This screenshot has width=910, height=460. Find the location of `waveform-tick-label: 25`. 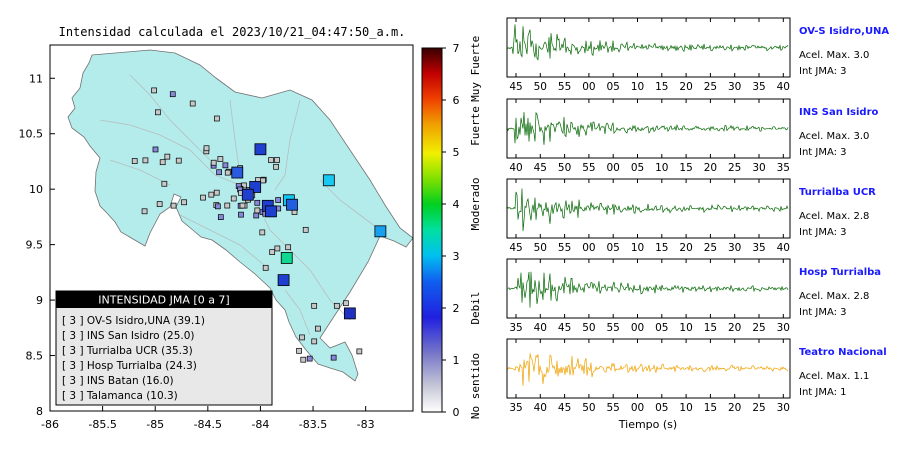

waveform-tick-label: 25 is located at coordinates (758, 328).